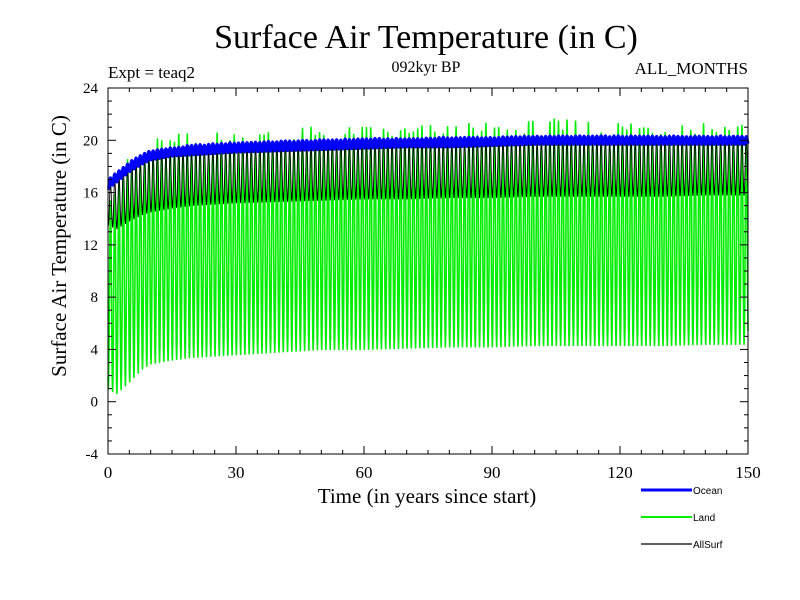 This screenshot has width=800, height=600. What do you see at coordinates (236, 472) in the screenshot?
I see `x-tick-label: 30` at bounding box center [236, 472].